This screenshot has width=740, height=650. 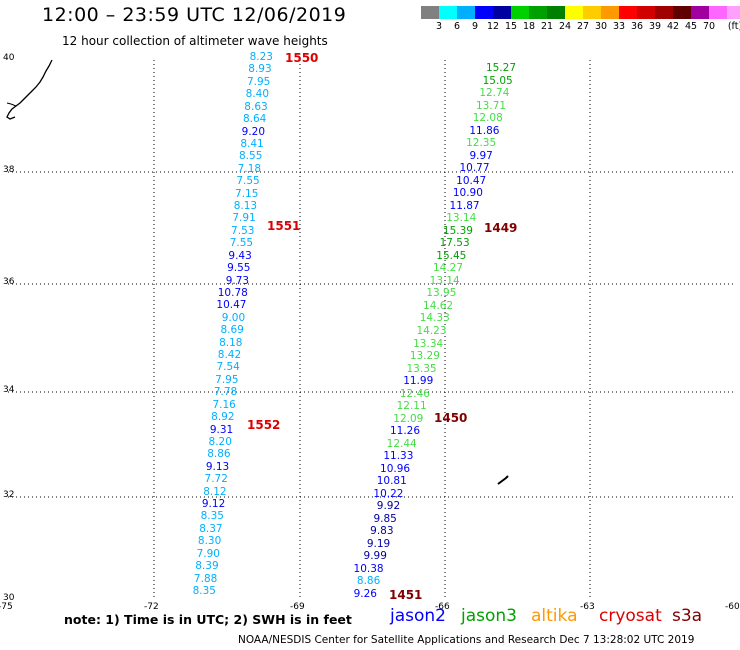 What do you see at coordinates (388, 493) in the screenshot?
I see `swh-value: 10.22` at bounding box center [388, 493].